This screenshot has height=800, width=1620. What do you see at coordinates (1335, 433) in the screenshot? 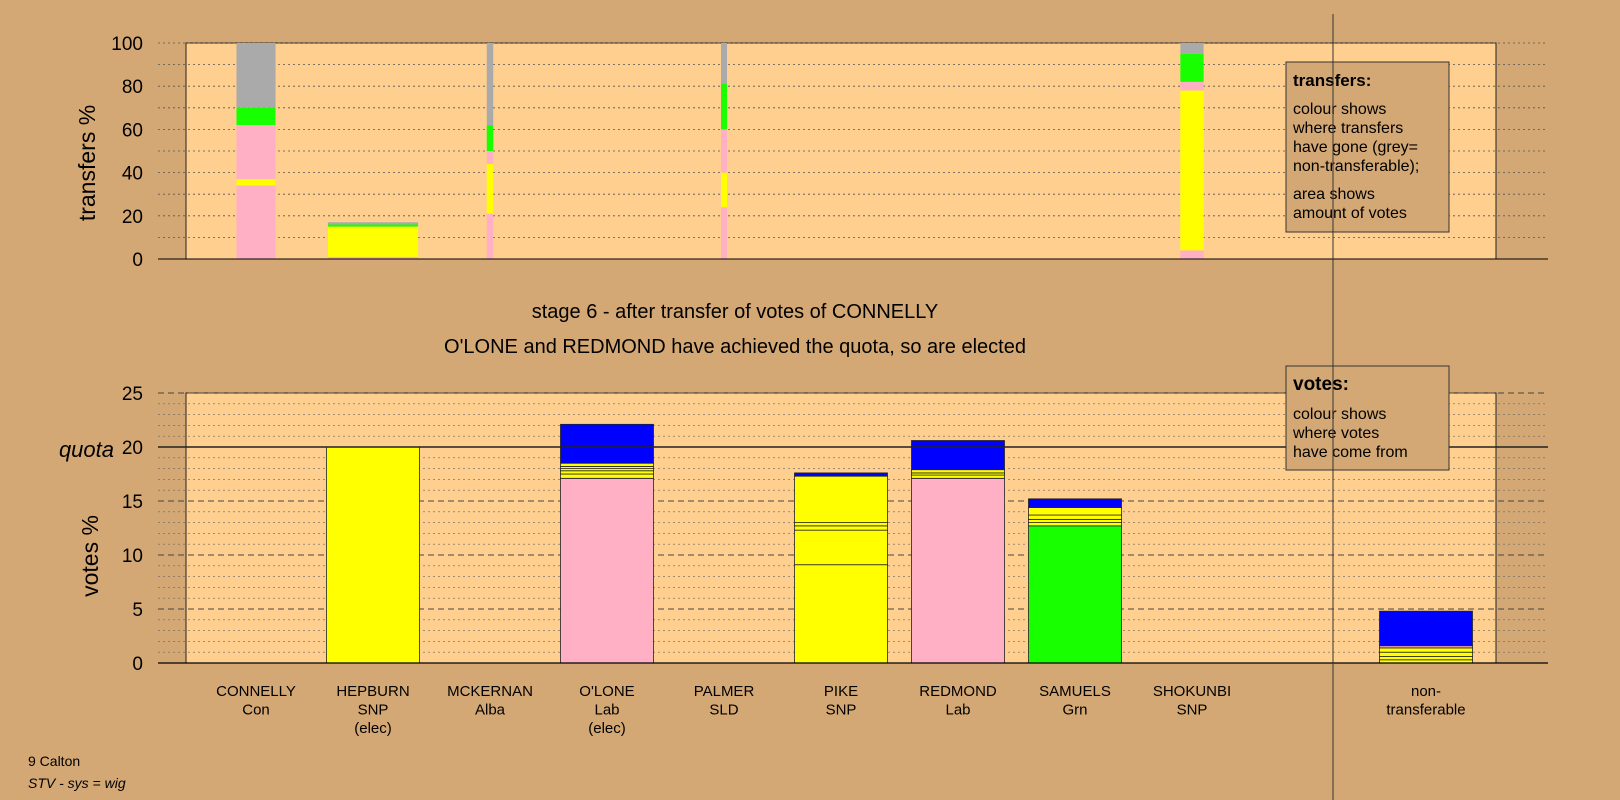
I see `votes-legend-line: where votes` at bounding box center [1335, 433].